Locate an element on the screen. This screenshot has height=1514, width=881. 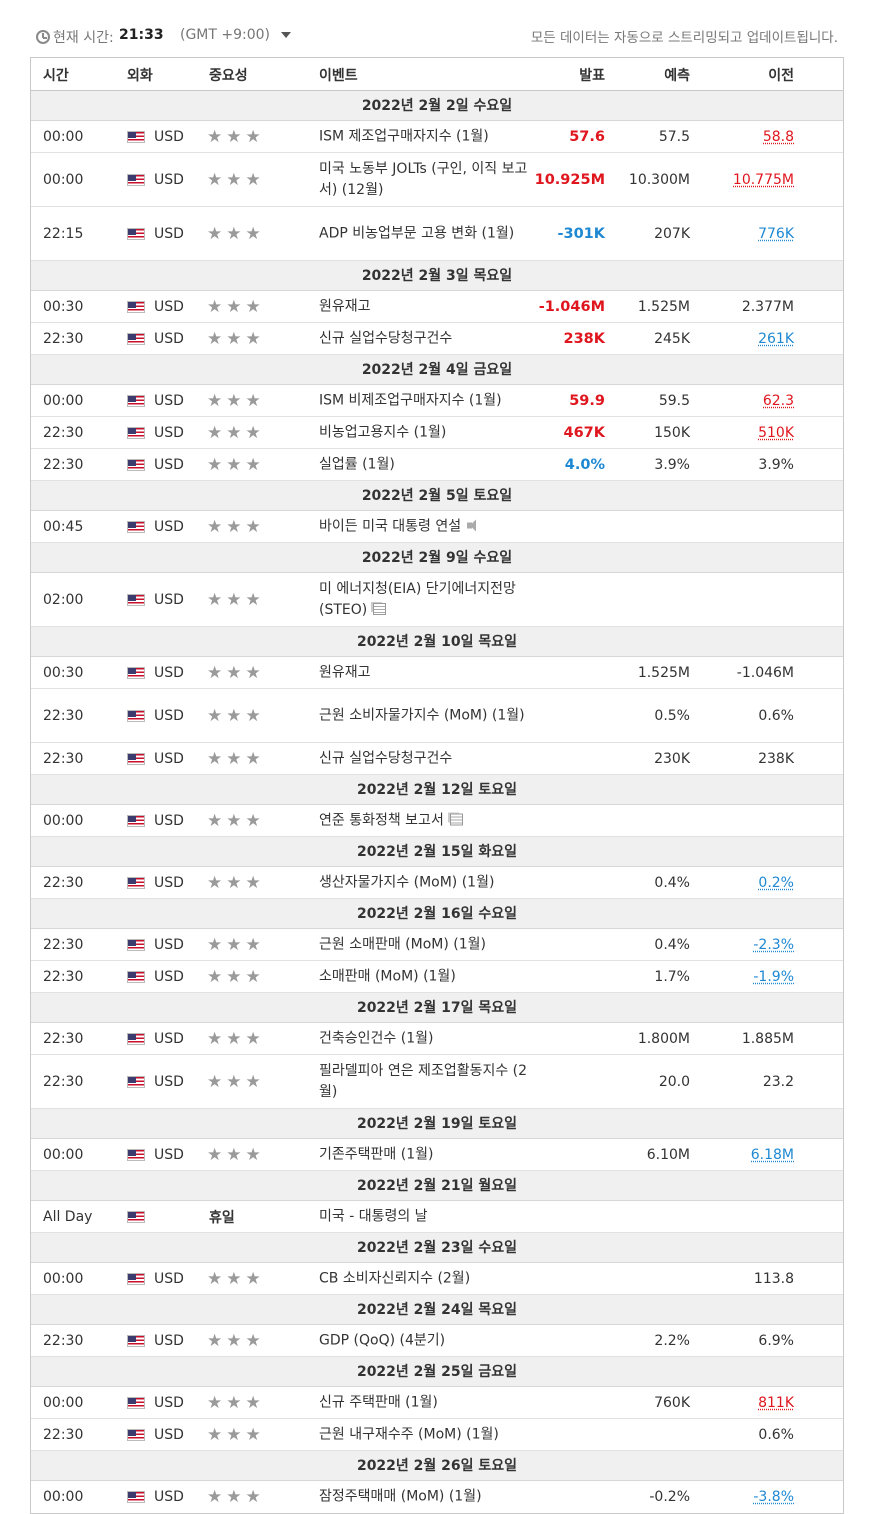
event-name-link: CB 소비자신뢰지수 (2월) is located at coordinates (395, 1278).